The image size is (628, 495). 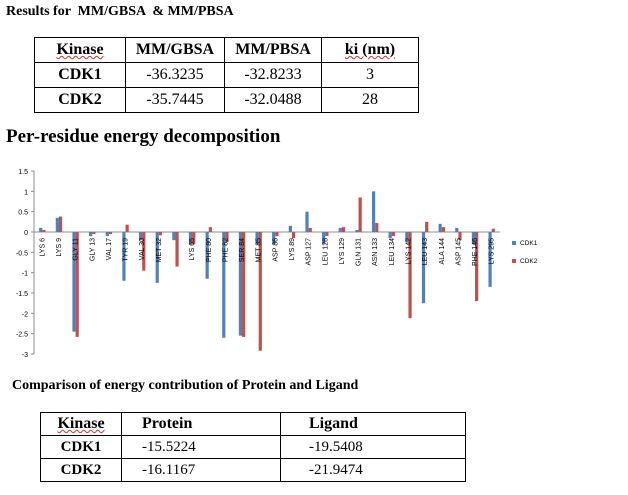 What do you see at coordinates (273, 75) in the screenshot?
I see `results-cell-mmpbsa: -32.8233` at bounding box center [273, 75].